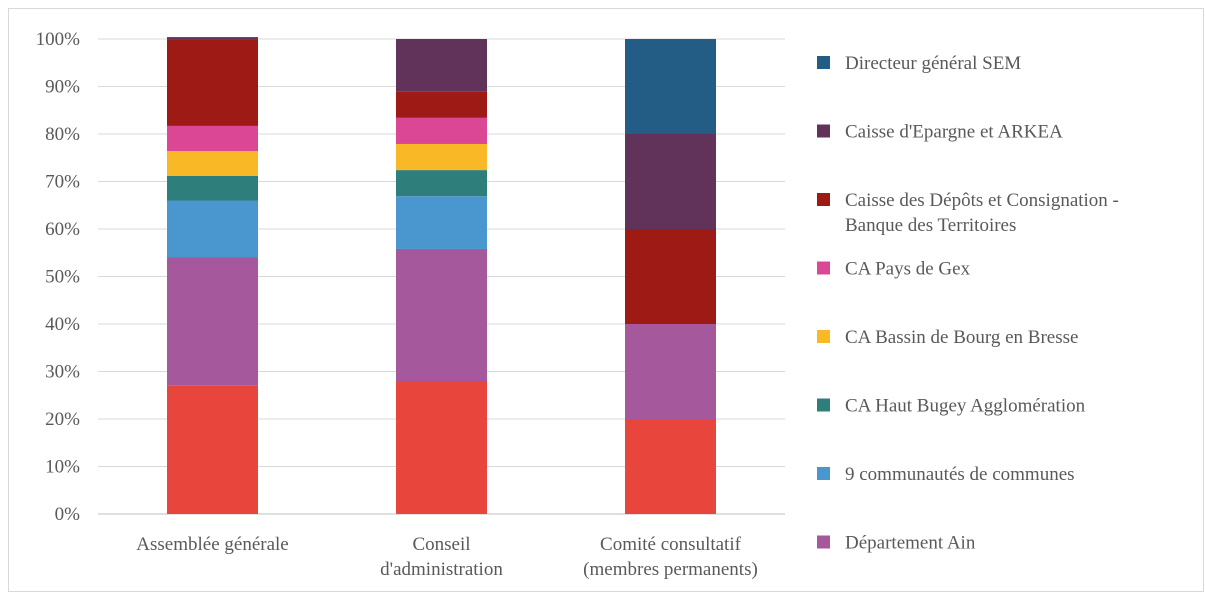 The image size is (1205, 593). Describe the element at coordinates (212, 544) in the screenshot. I see `x-tick-label: Assemblée générale` at that location.